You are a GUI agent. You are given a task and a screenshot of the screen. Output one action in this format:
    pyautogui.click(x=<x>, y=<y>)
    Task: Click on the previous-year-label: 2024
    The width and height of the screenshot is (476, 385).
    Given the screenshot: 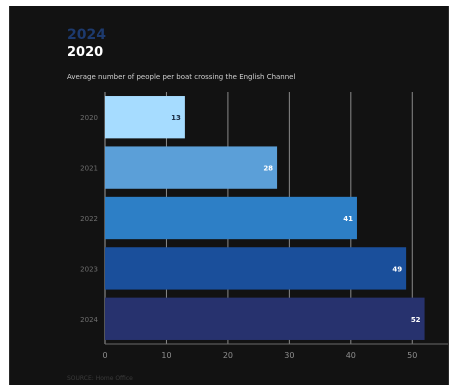 What is the action you would take?
    pyautogui.click(x=86, y=35)
    